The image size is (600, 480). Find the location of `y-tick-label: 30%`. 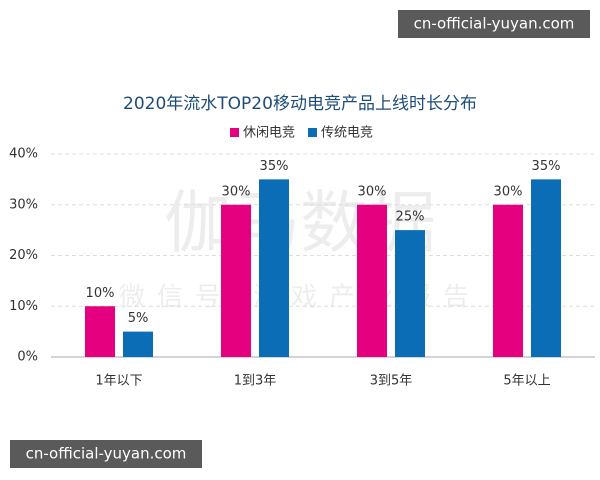

y-tick-label: 30% is located at coordinates (23, 204).